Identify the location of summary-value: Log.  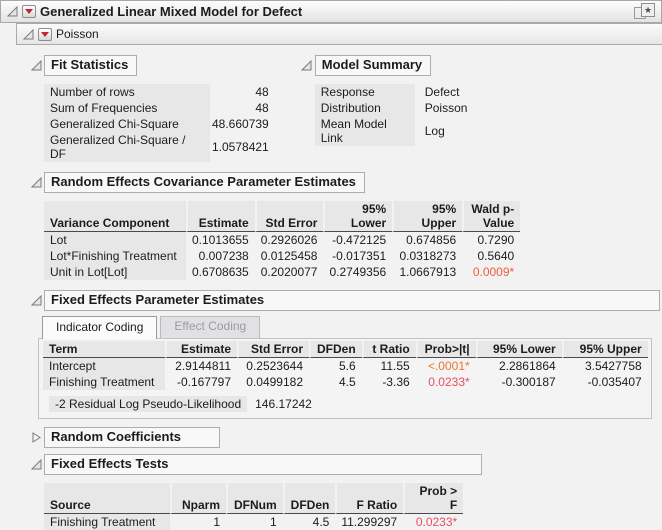
(434, 131).